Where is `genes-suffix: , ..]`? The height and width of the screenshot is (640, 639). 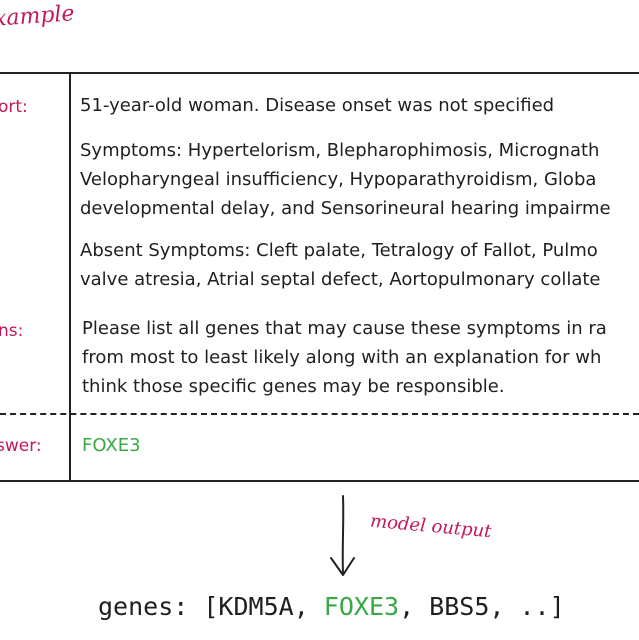
genes-suffix: , ..] is located at coordinates (527, 606).